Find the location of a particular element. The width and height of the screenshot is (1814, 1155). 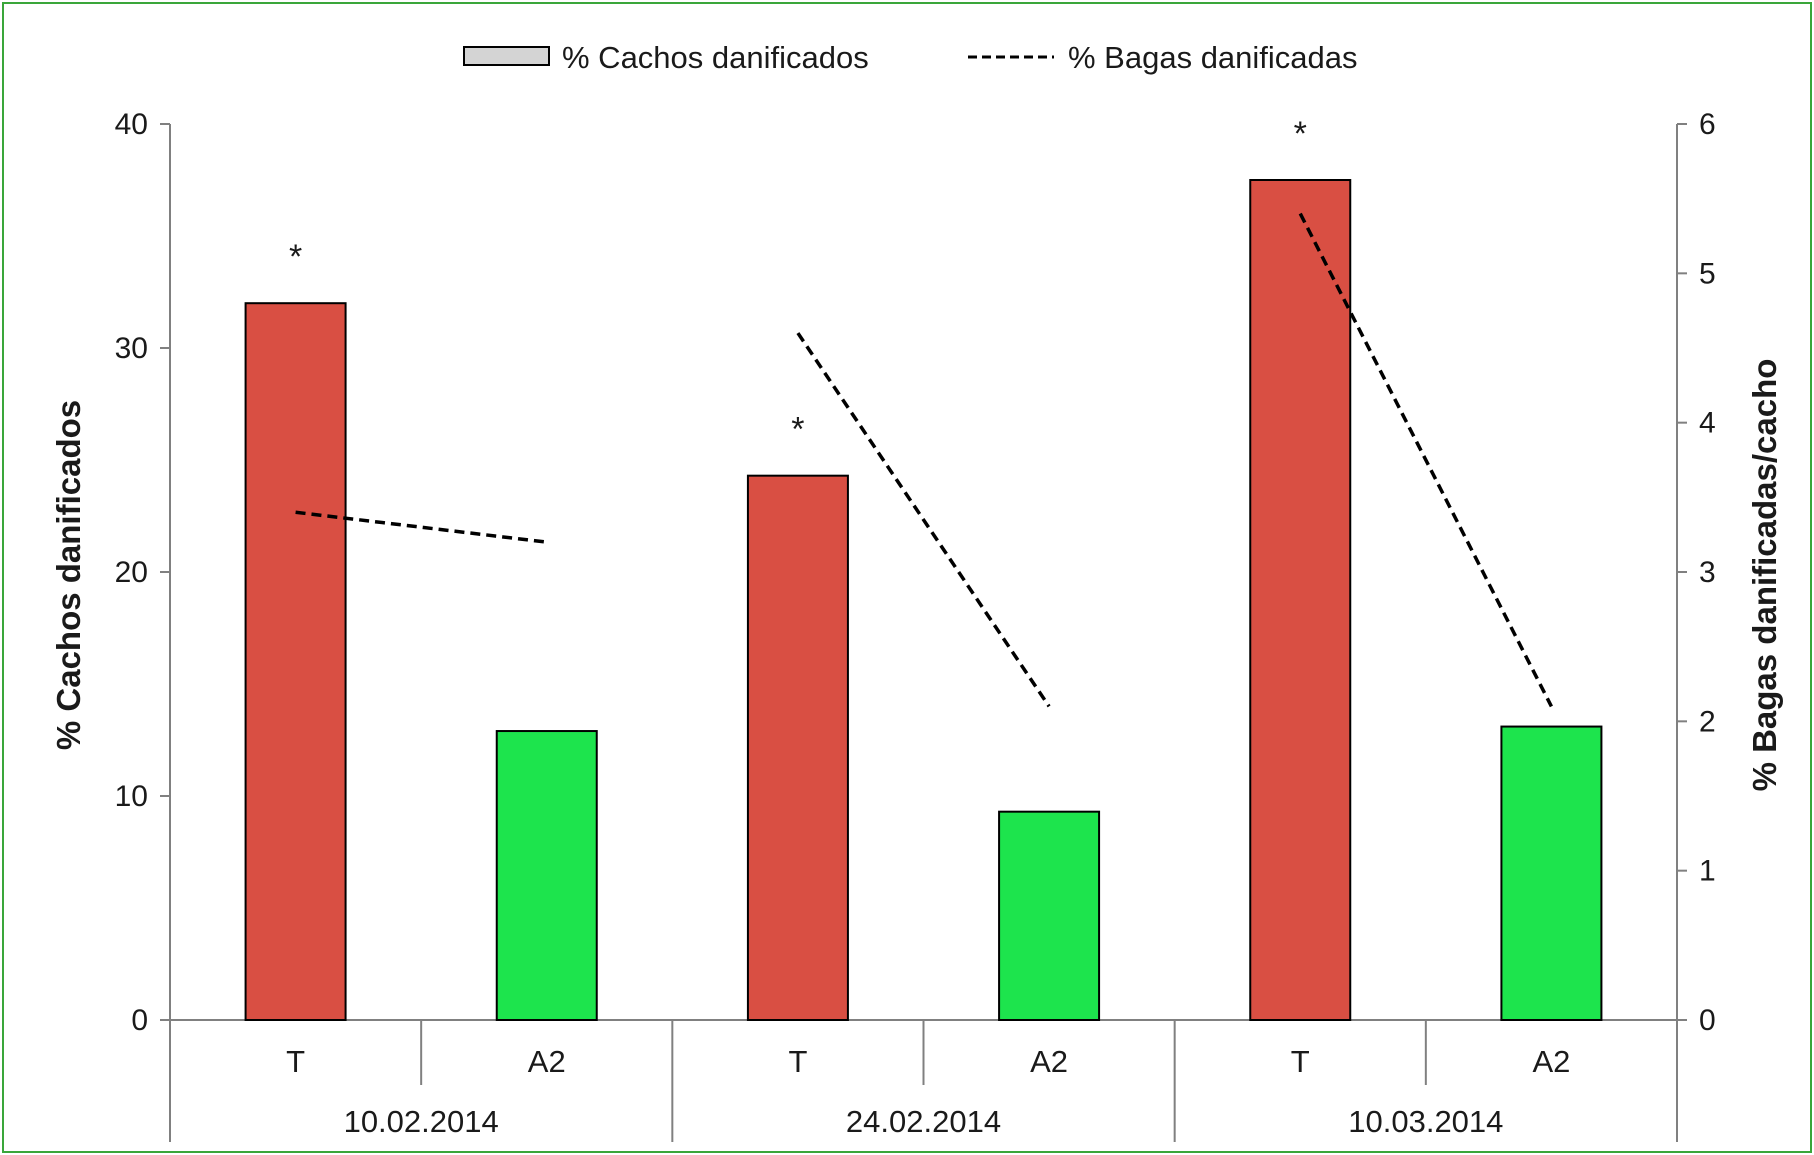

y2-tick-label: 2 is located at coordinates (1707, 721).